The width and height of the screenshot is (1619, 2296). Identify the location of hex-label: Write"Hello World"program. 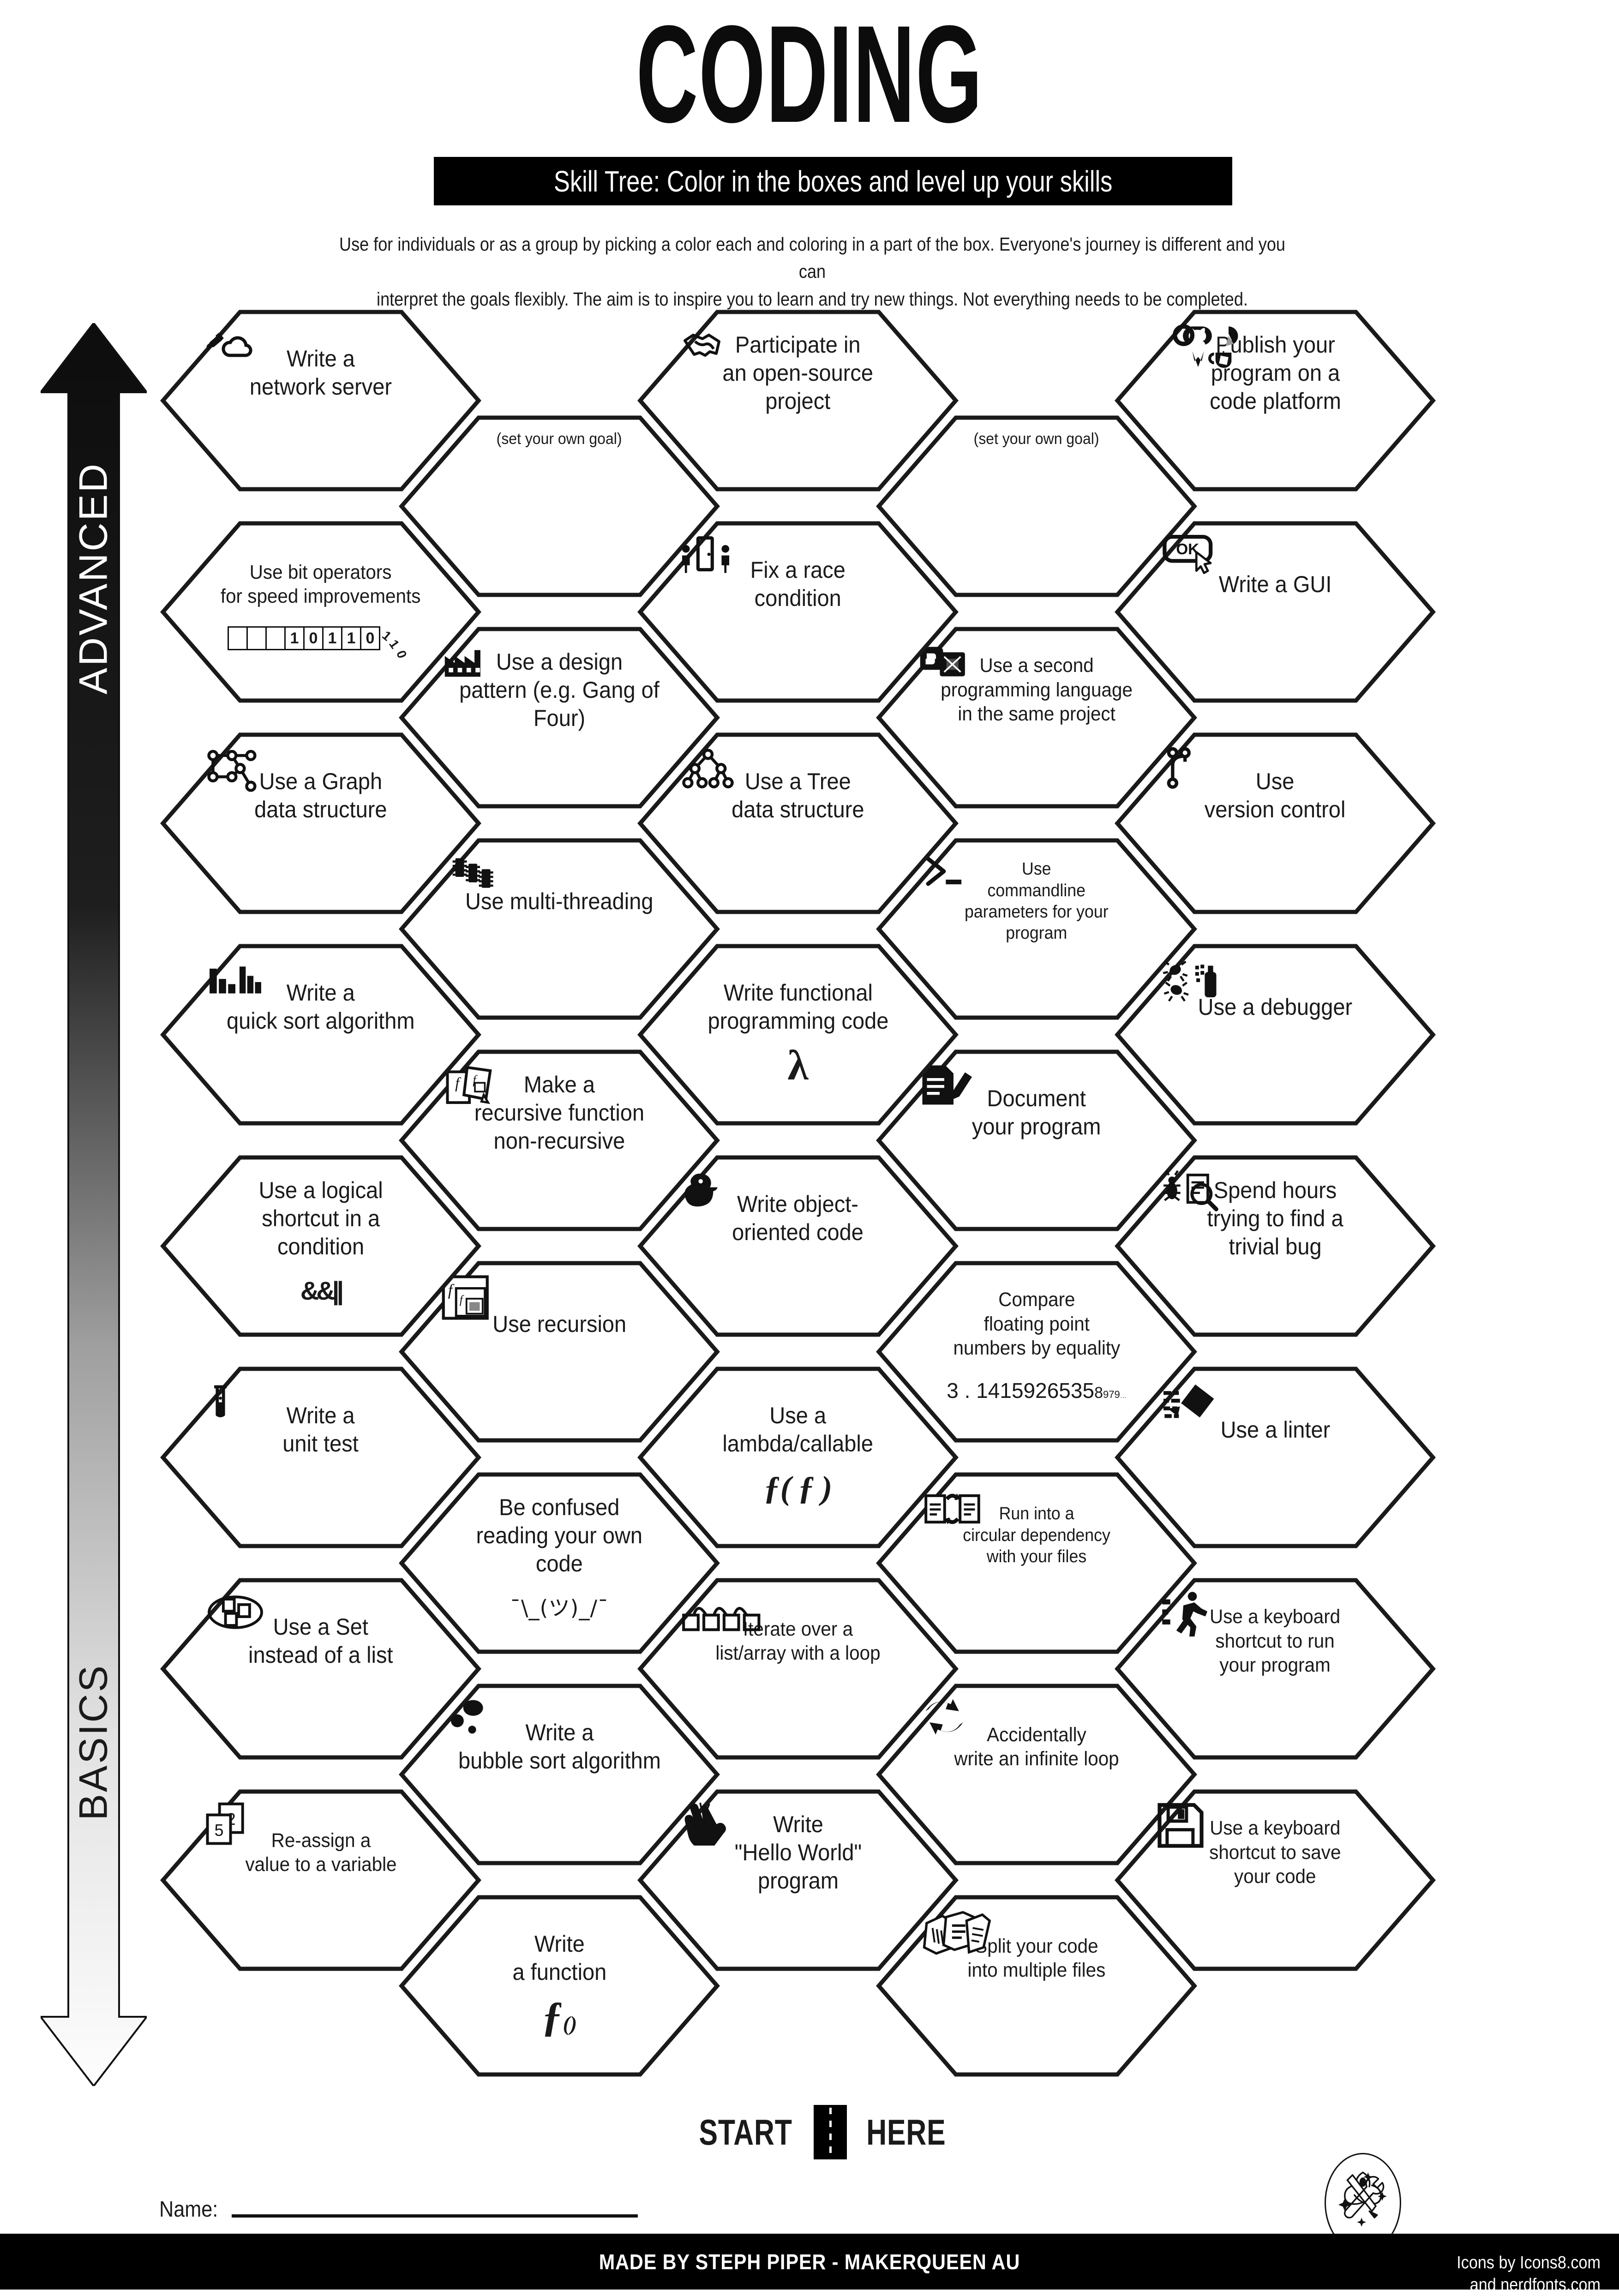
(798, 1853).